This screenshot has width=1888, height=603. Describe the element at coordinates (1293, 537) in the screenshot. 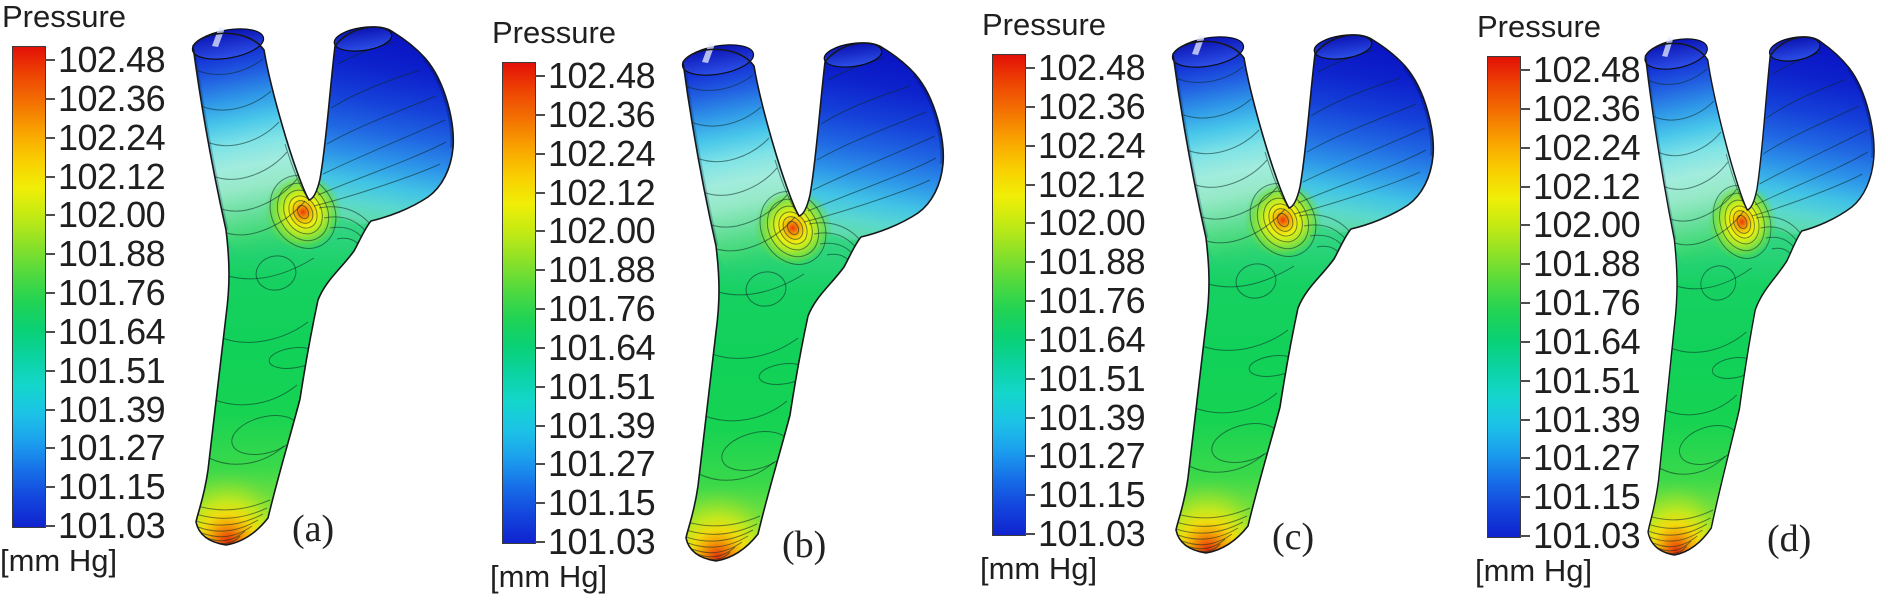

I see `panel-label: (c)` at that location.